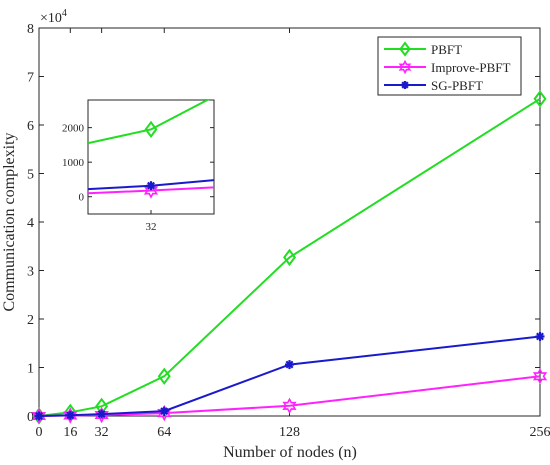  What do you see at coordinates (73, 129) in the screenshot?
I see `inset-y-tick-label: 2000` at bounding box center [73, 129].